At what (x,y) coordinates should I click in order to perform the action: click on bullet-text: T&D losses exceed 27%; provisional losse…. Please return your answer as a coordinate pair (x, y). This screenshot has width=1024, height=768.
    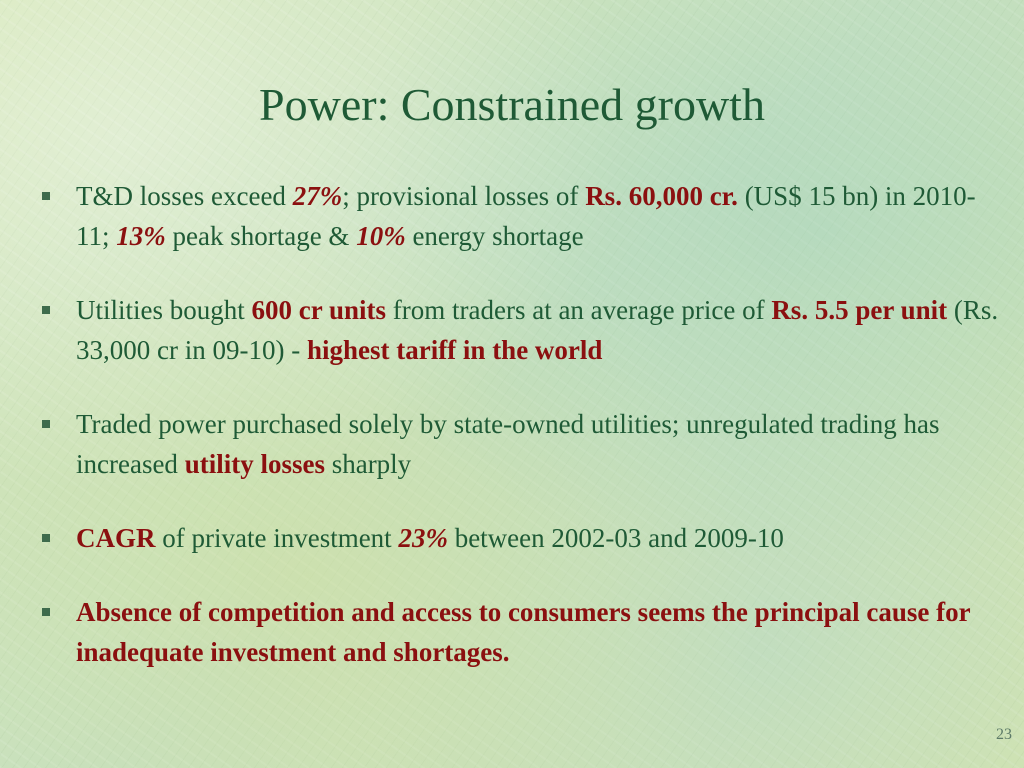
    Looking at the image, I should click on (526, 216).